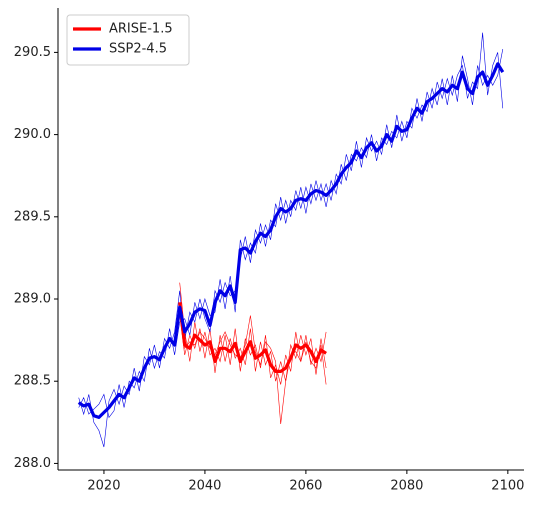 The image size is (536, 505). Describe the element at coordinates (32, 216) in the screenshot. I see `y-tick-label: 289.5` at that location.